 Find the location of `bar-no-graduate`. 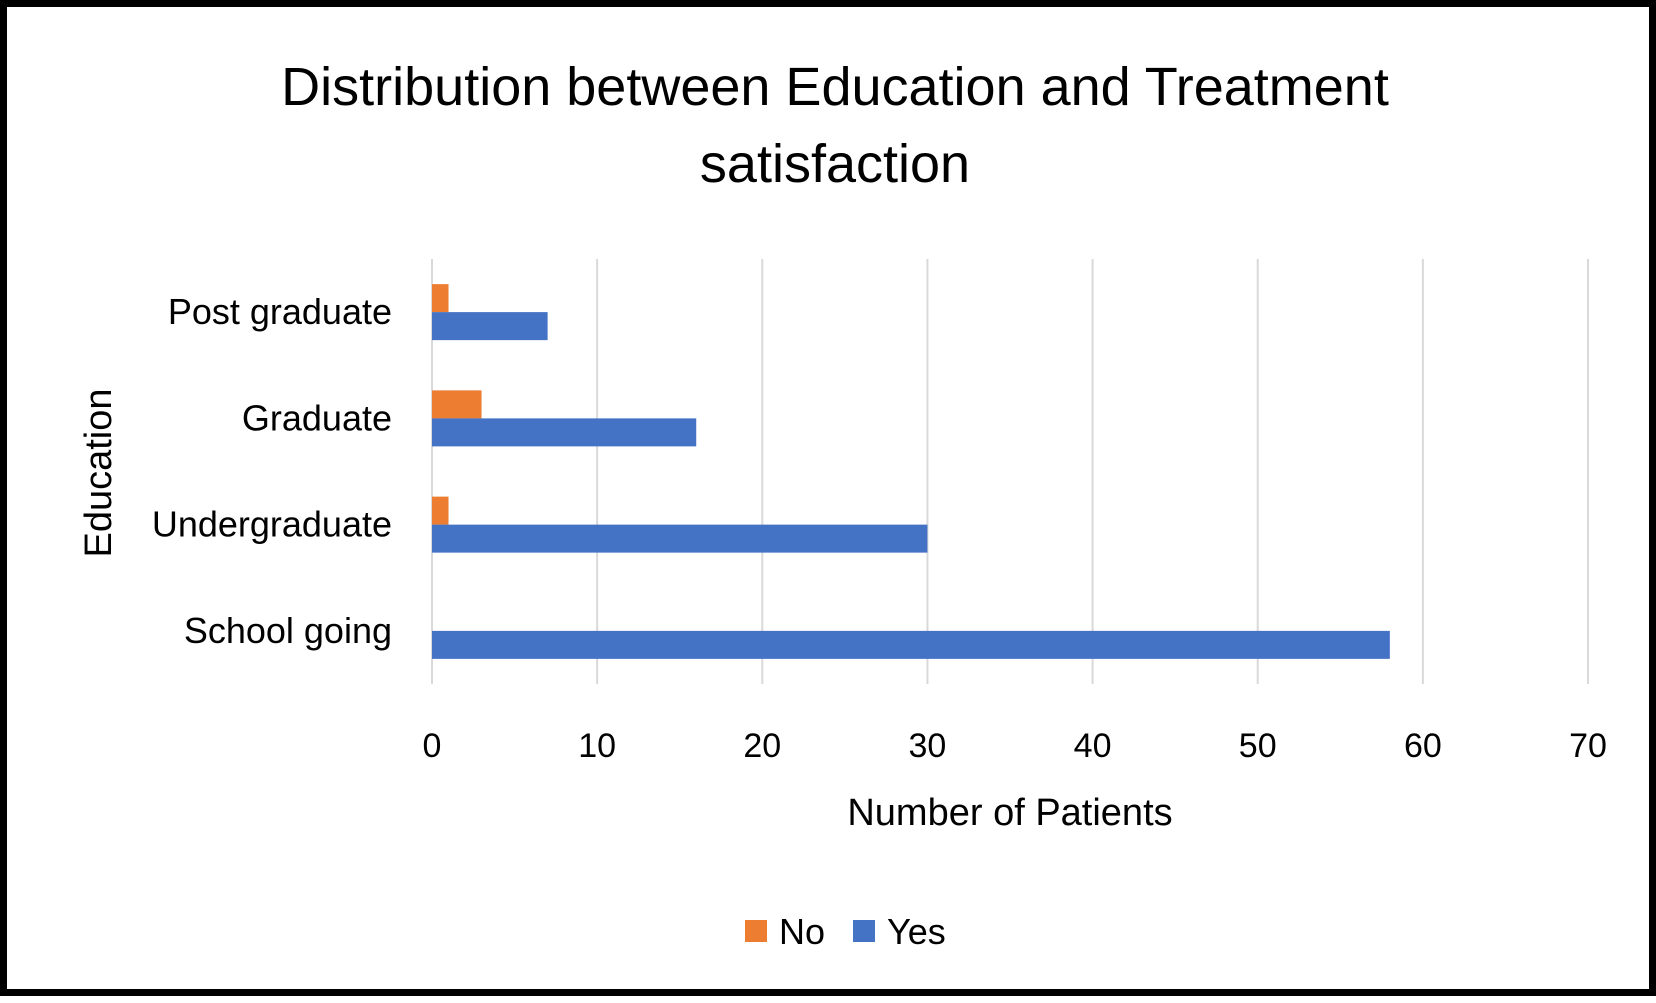

bar-no-graduate is located at coordinates (457, 404).